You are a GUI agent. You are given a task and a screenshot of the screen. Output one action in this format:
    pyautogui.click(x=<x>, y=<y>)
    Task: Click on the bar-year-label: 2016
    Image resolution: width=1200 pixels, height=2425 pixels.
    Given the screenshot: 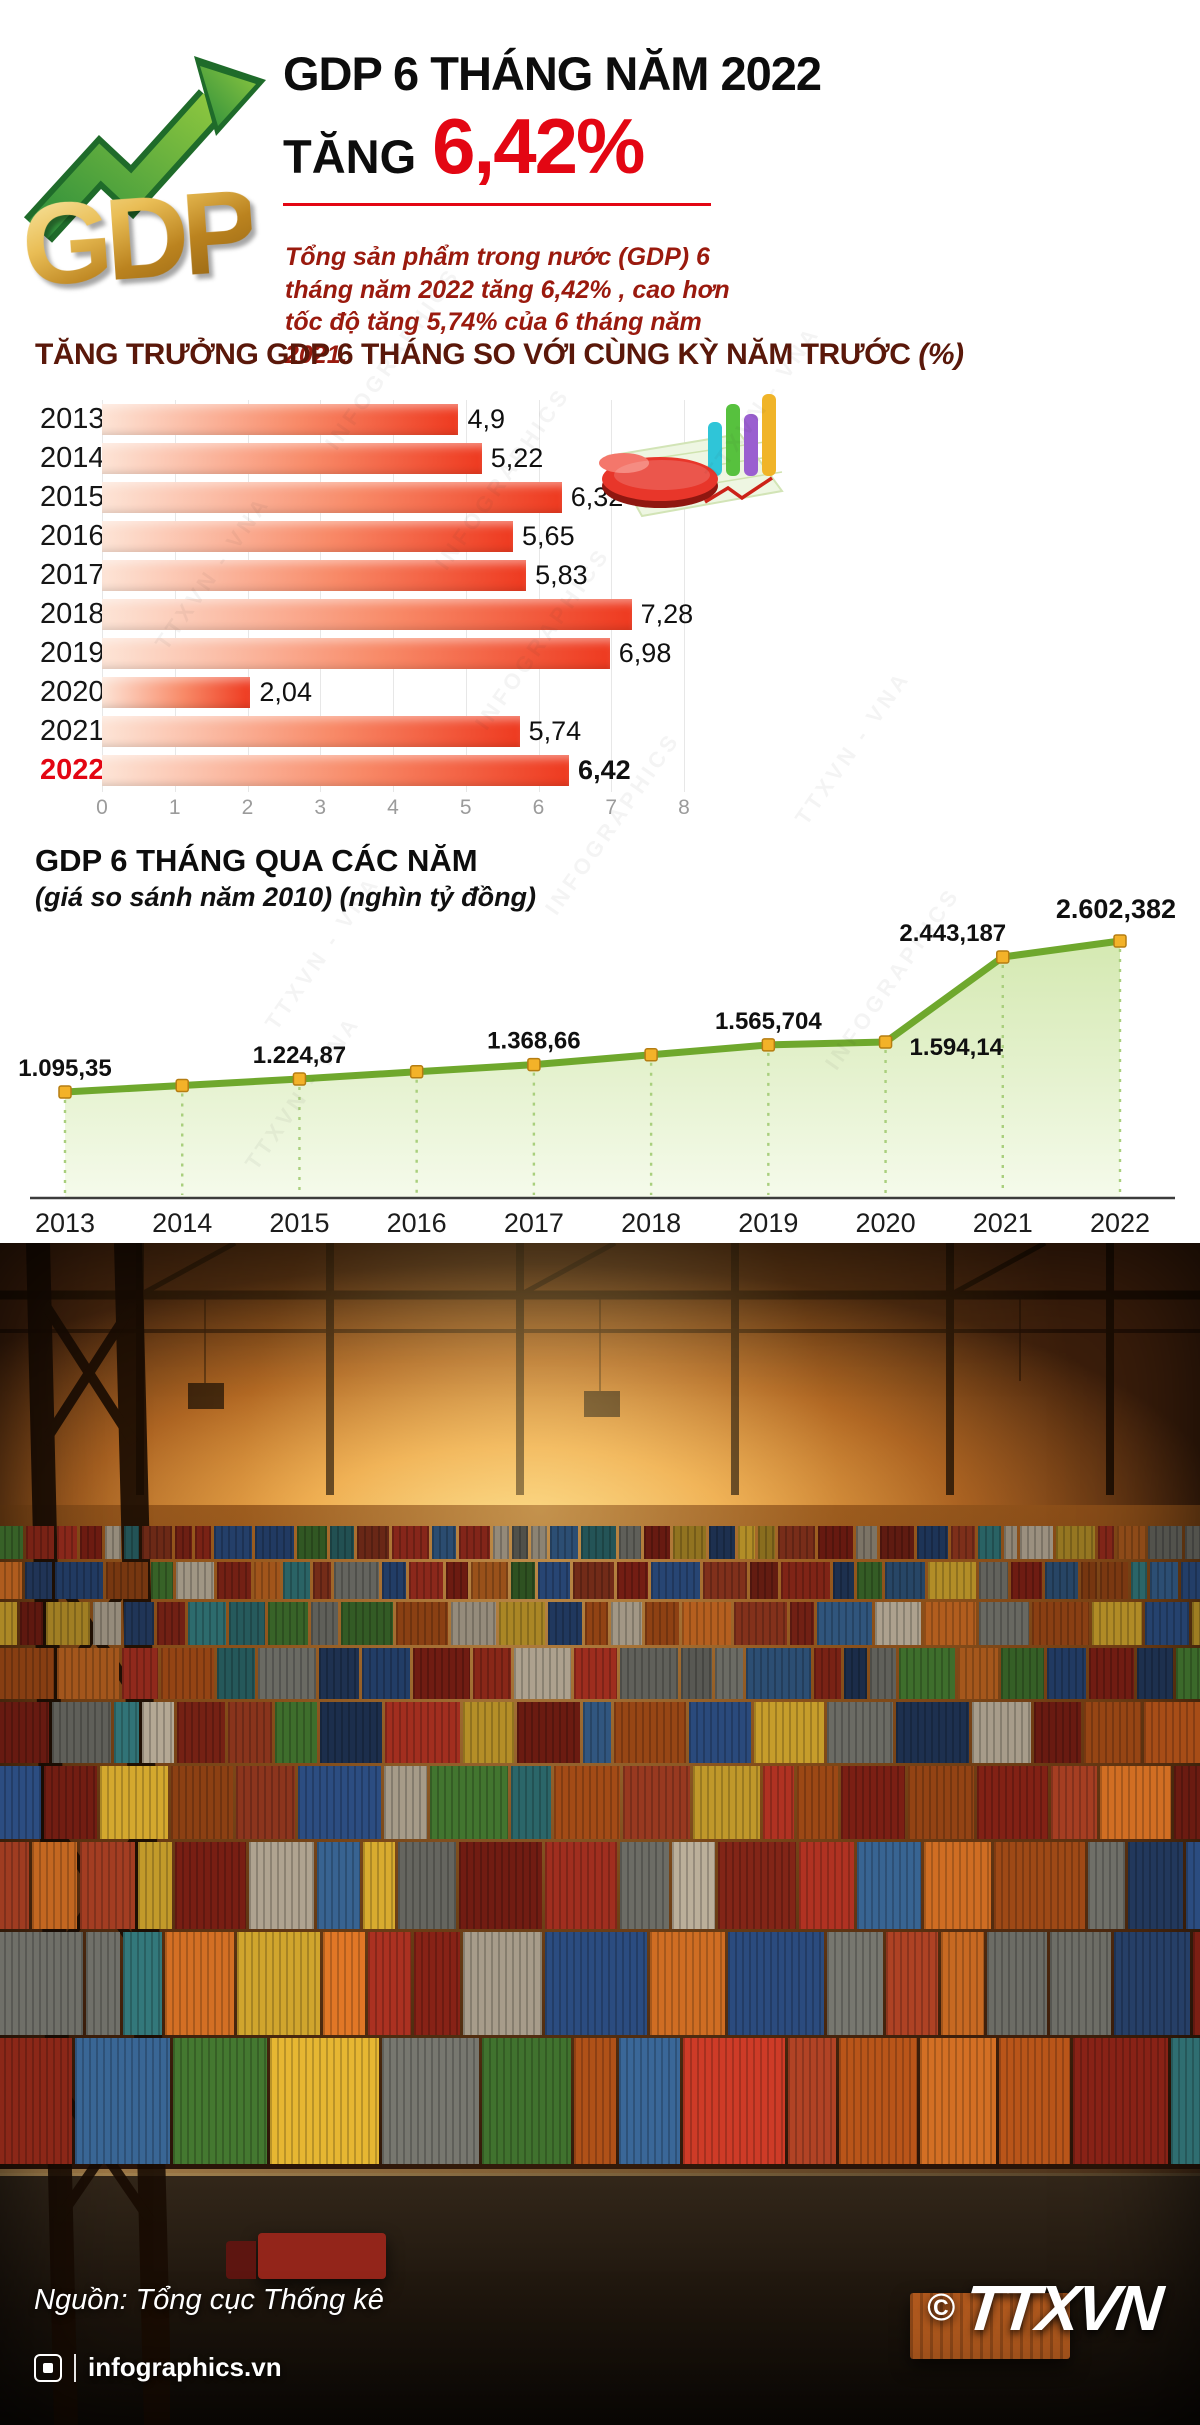 What is the action you would take?
    pyautogui.click(x=72, y=536)
    